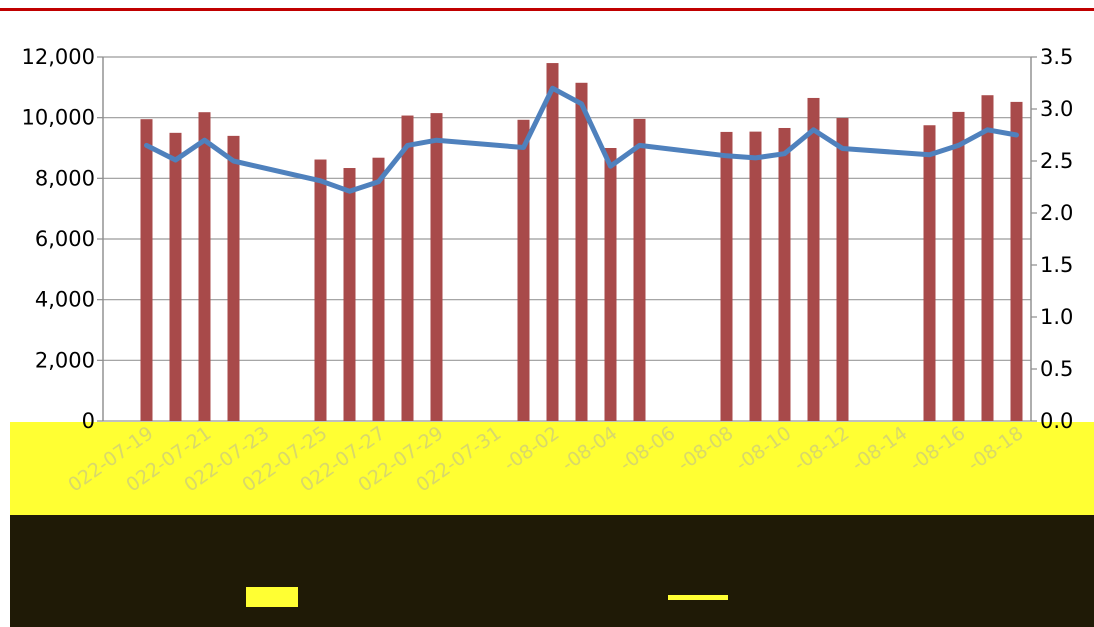 The width and height of the screenshot is (1094, 627). What do you see at coordinates (821, 449) in the screenshot?
I see `x-tick-label: -08-12` at bounding box center [821, 449].